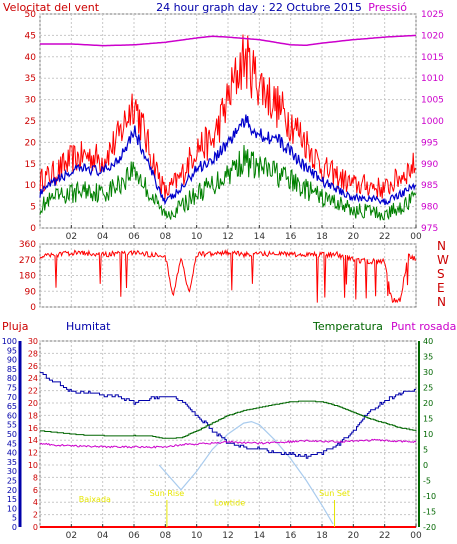 The image size is (457, 544). Describe the element at coordinates (244, 233) in the screenshot. I see `wind-chart-hour-ticks: 02 04 06 08 10 12 14 16 18 20 22 00` at that location.